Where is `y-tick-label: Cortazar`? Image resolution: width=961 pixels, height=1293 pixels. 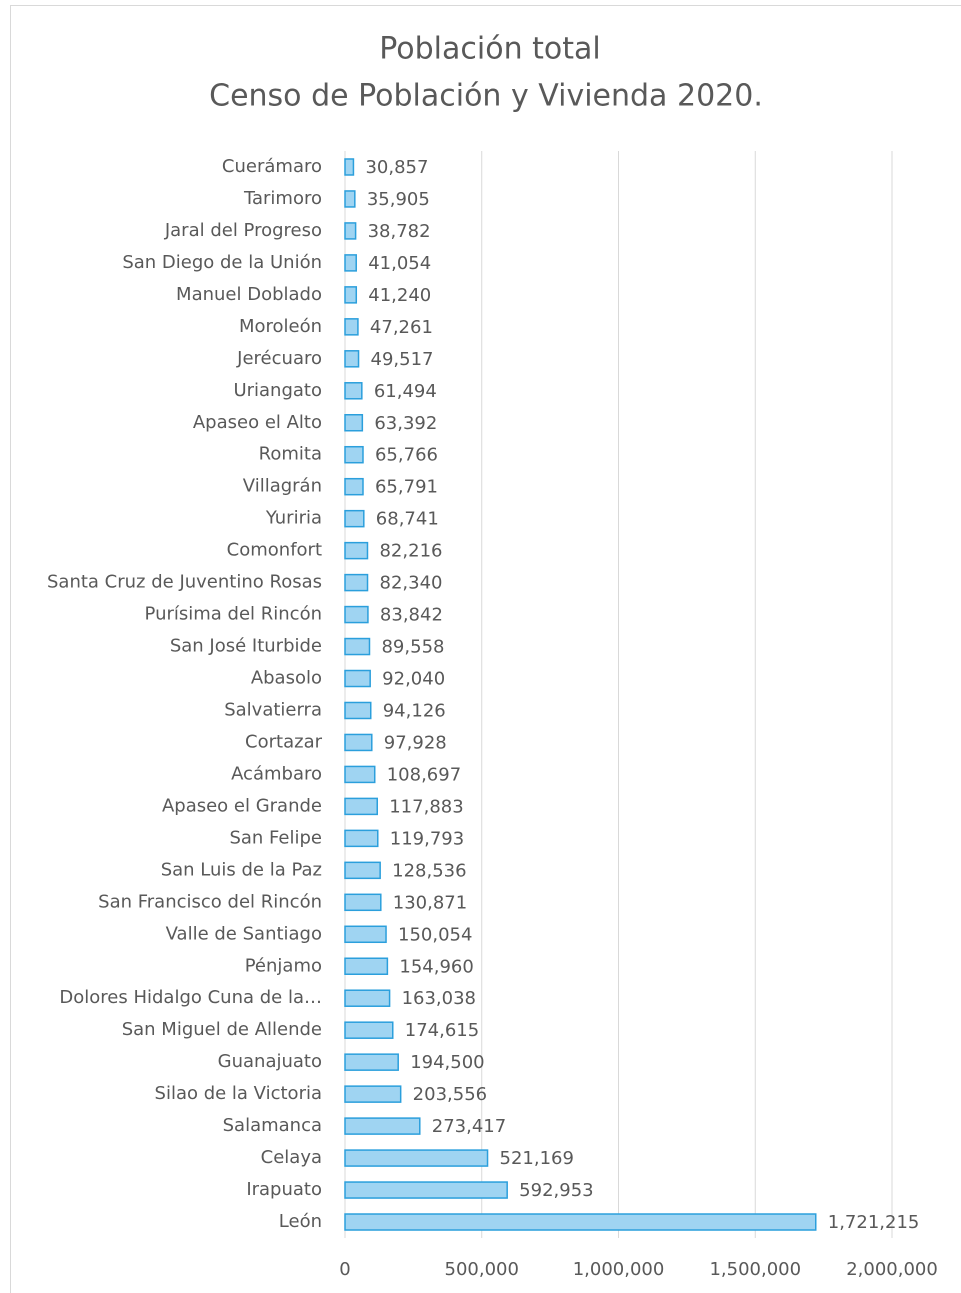 y-tick-label: Cortazar is located at coordinates (284, 741).